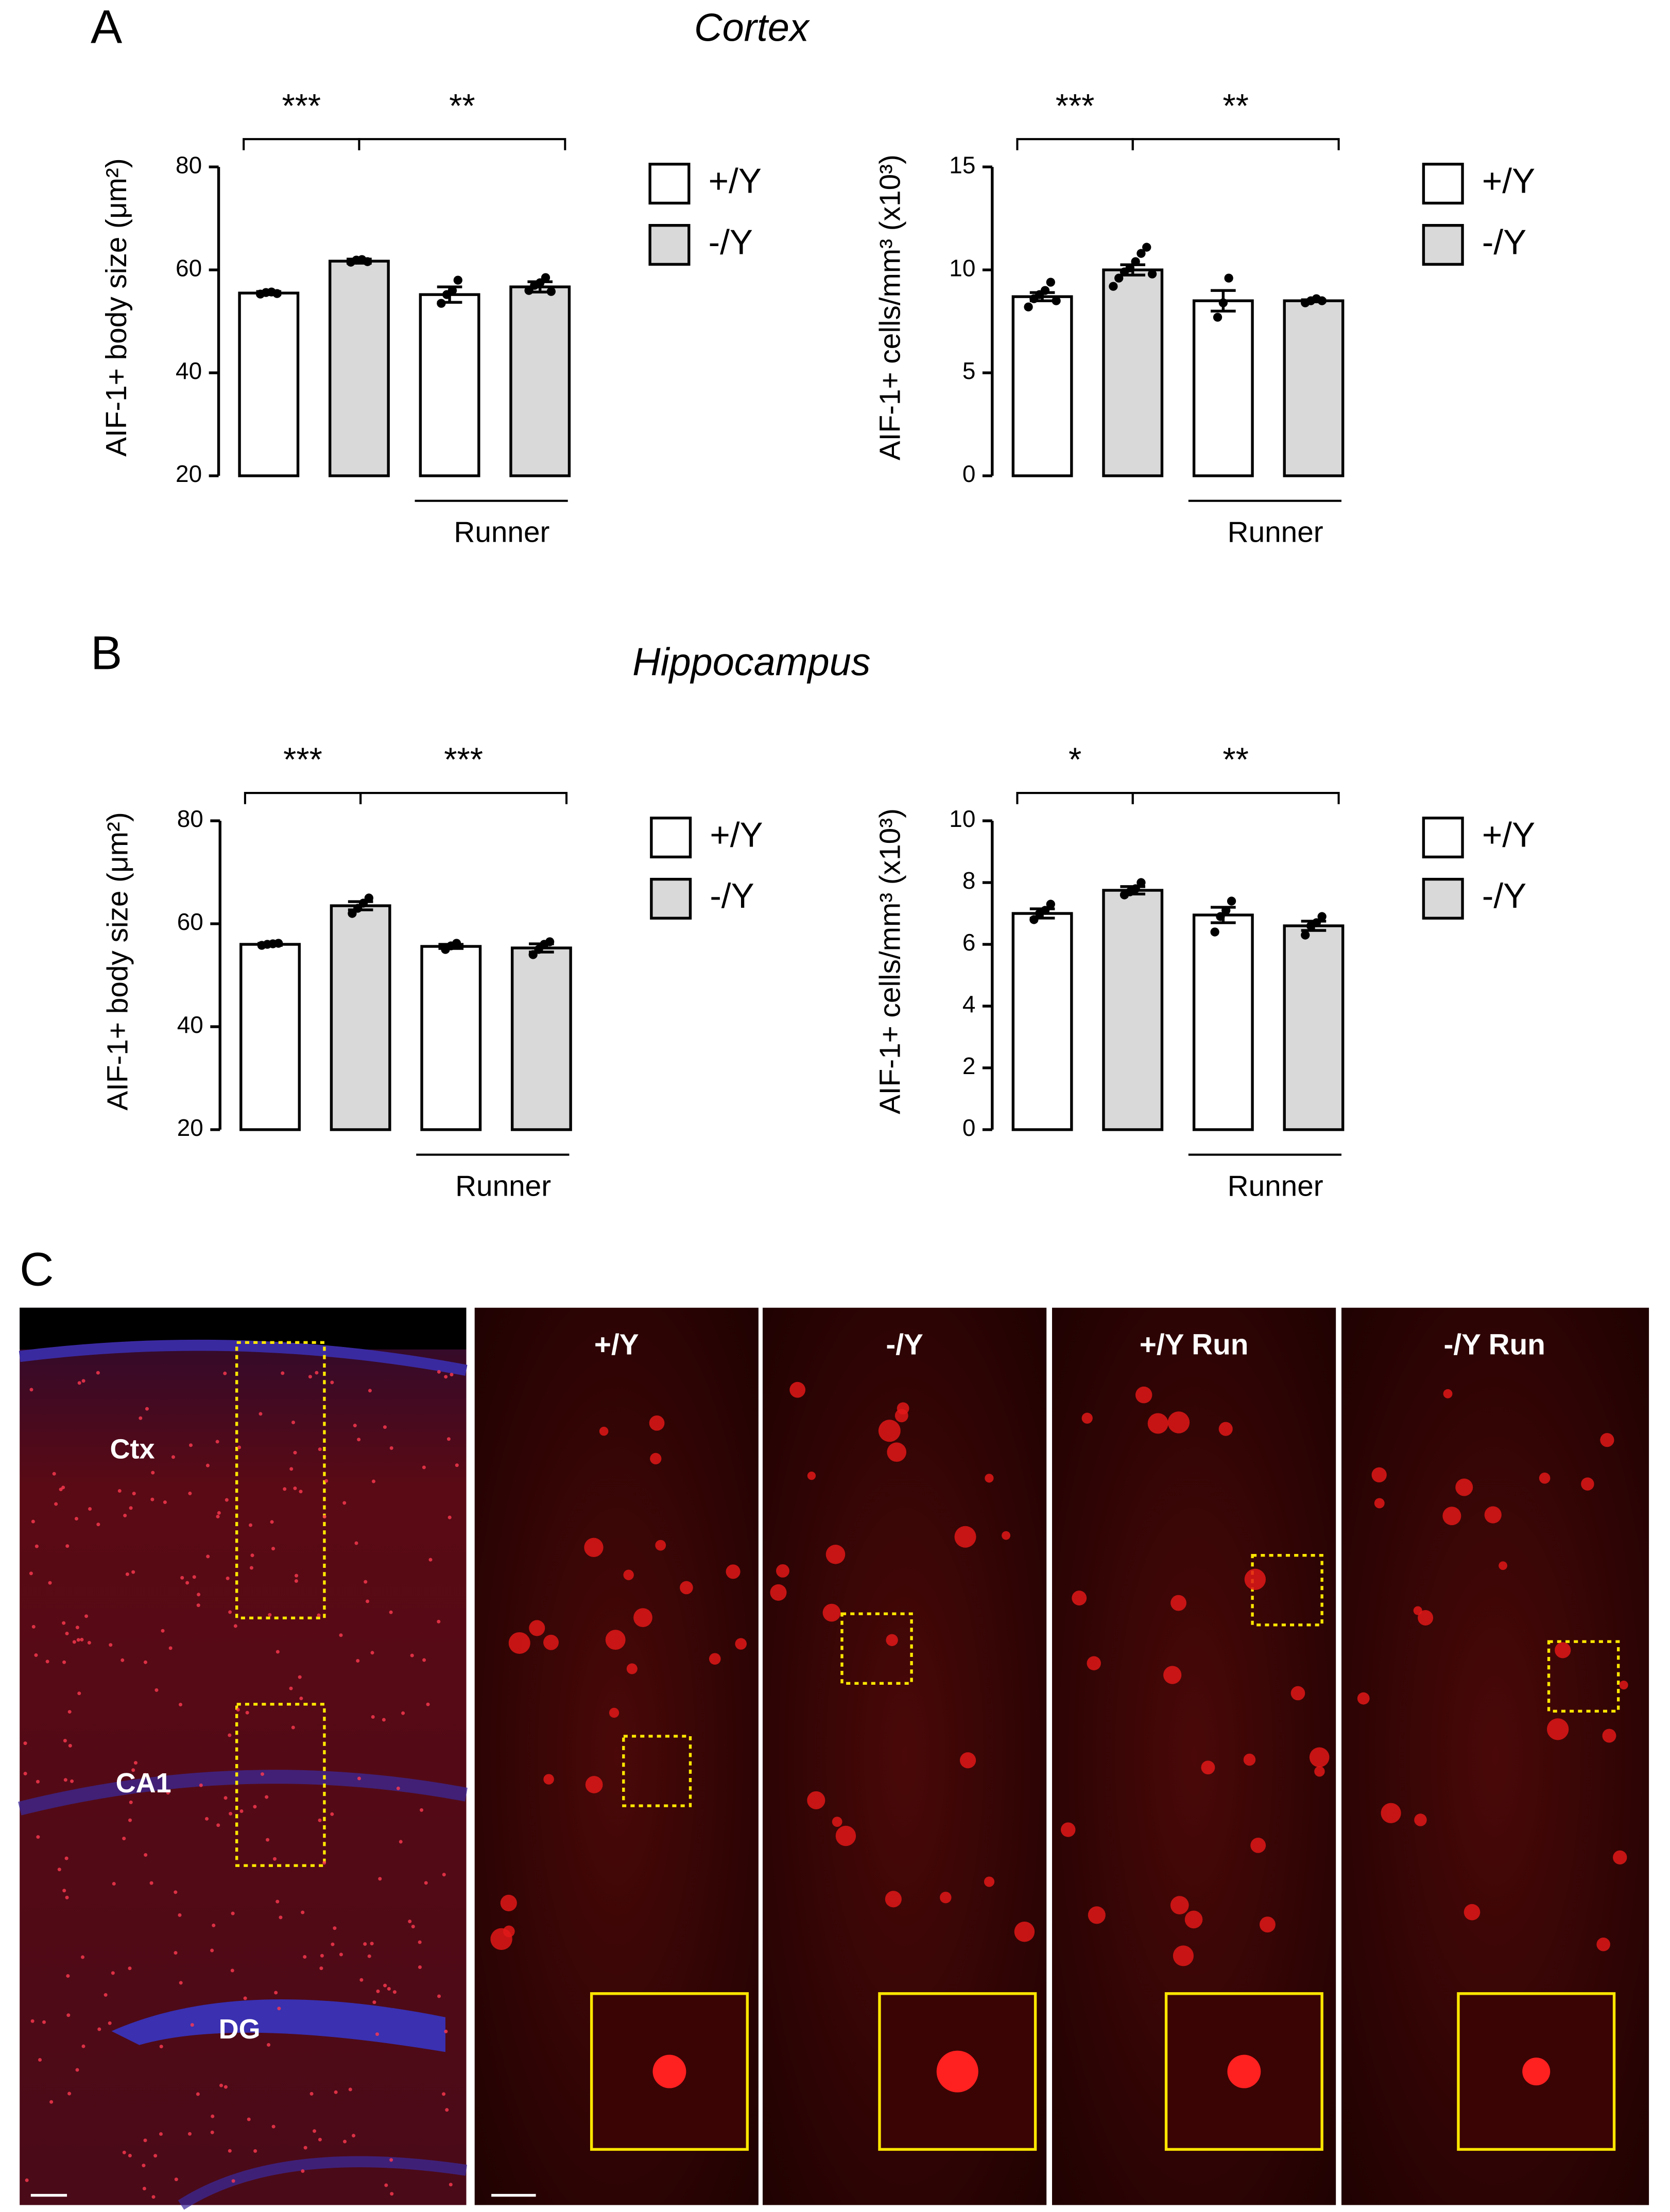 The image size is (1670, 2212). What do you see at coordinates (37, 1269) in the screenshot?
I see `panel-label: C` at bounding box center [37, 1269].